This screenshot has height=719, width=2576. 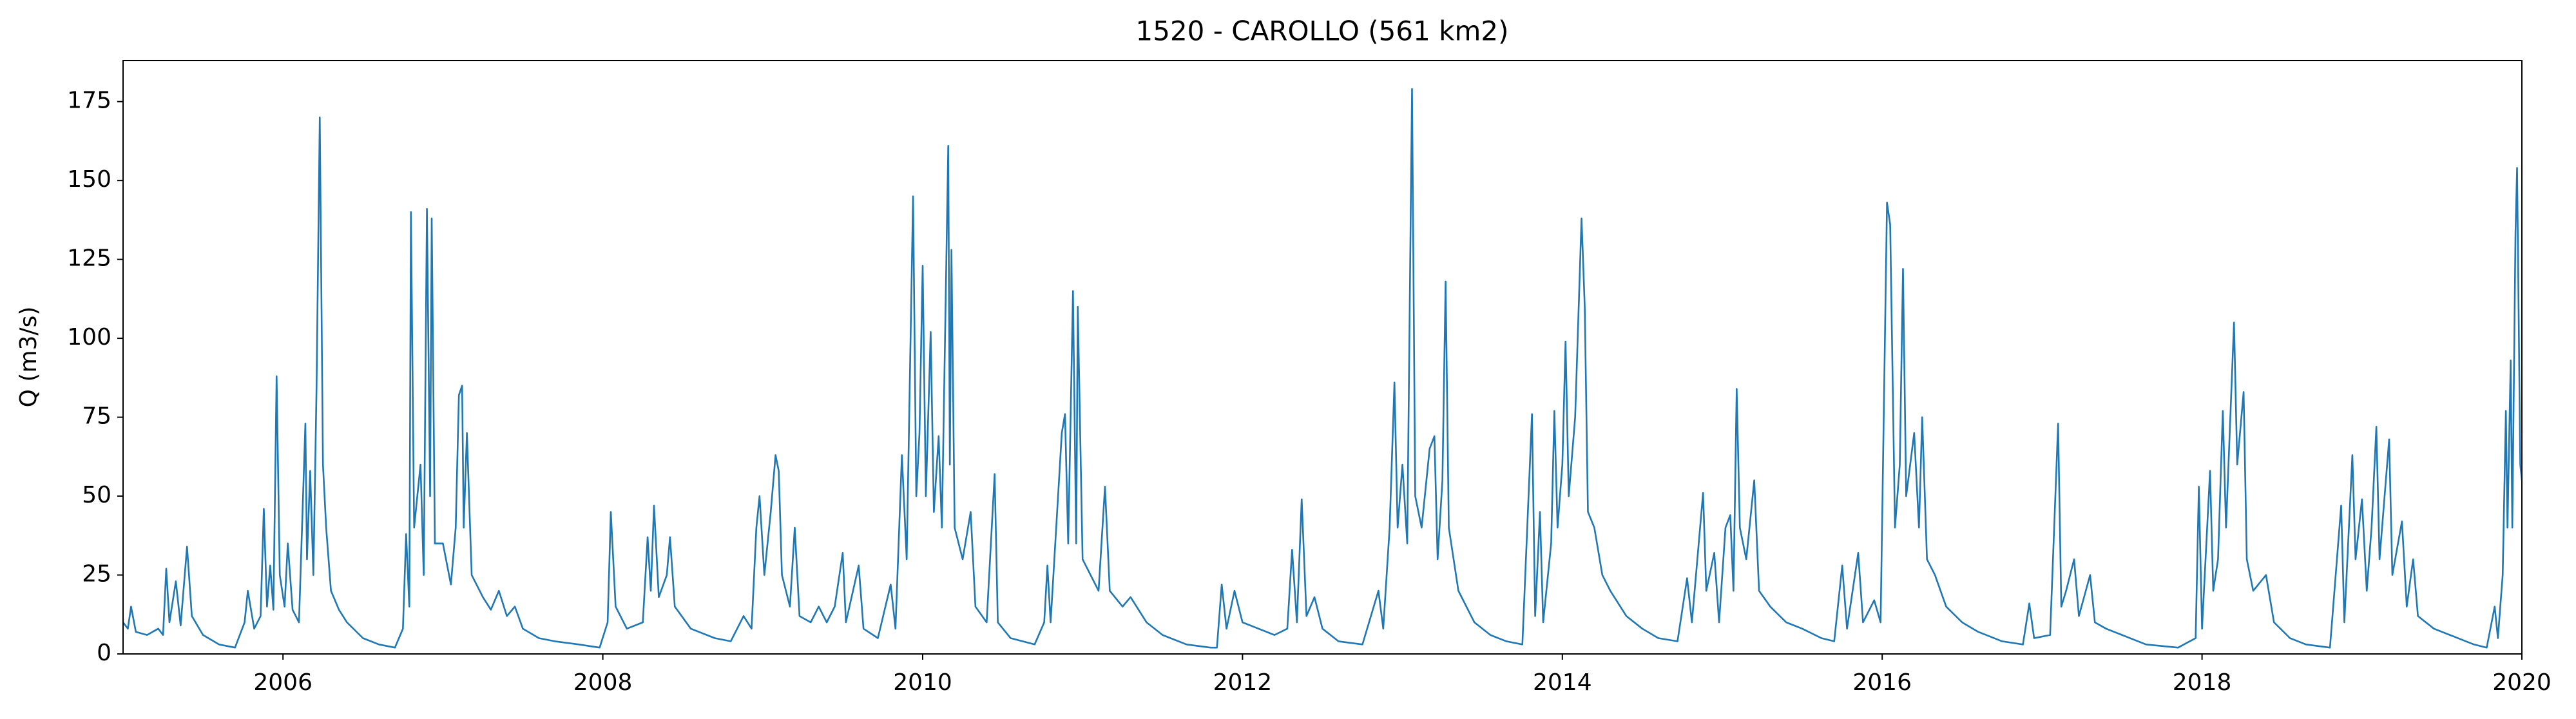 I want to click on y-tick-label: 125, so click(x=89, y=258).